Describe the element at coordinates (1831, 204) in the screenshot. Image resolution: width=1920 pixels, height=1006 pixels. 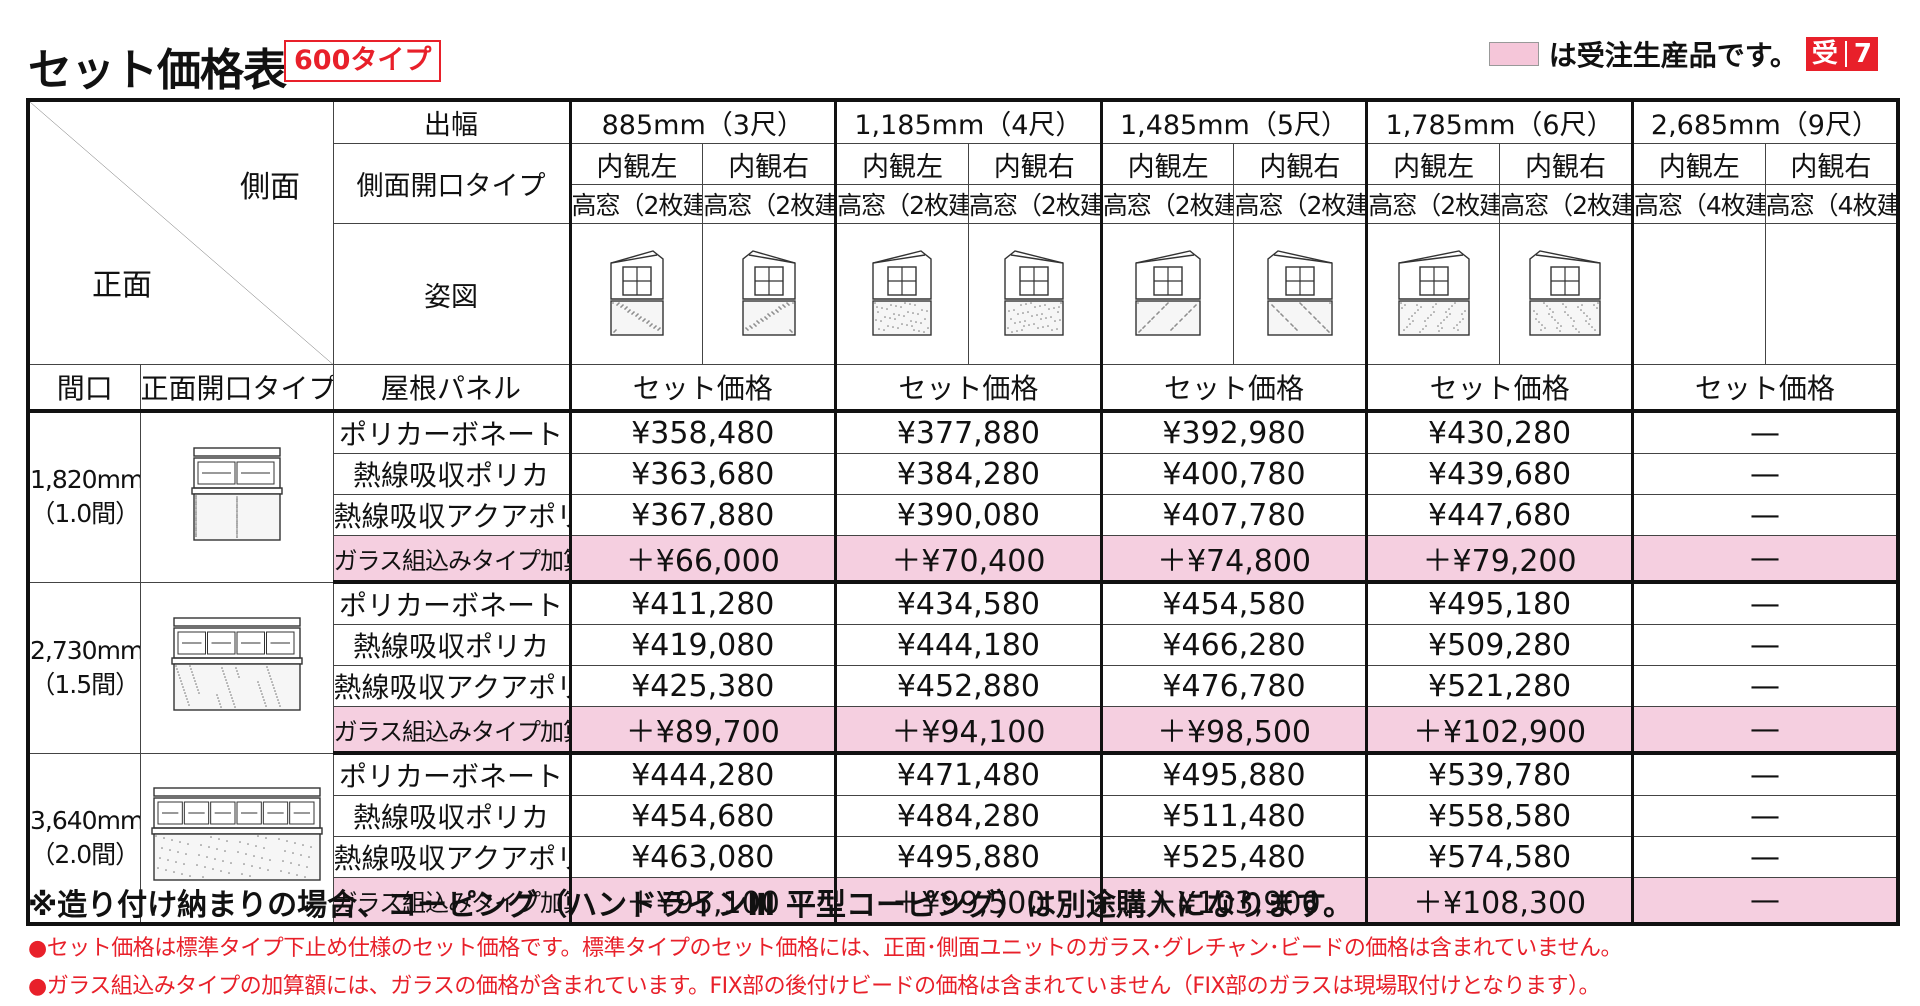
I see `window-type-header: 高窓（4枚建）` at that location.